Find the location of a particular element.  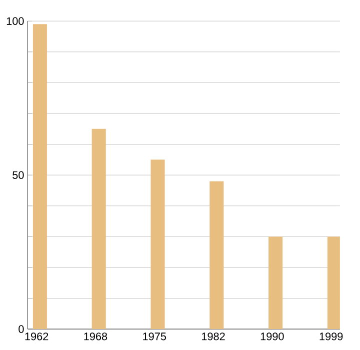

y-tick-label: 0 is located at coordinates (21, 329).